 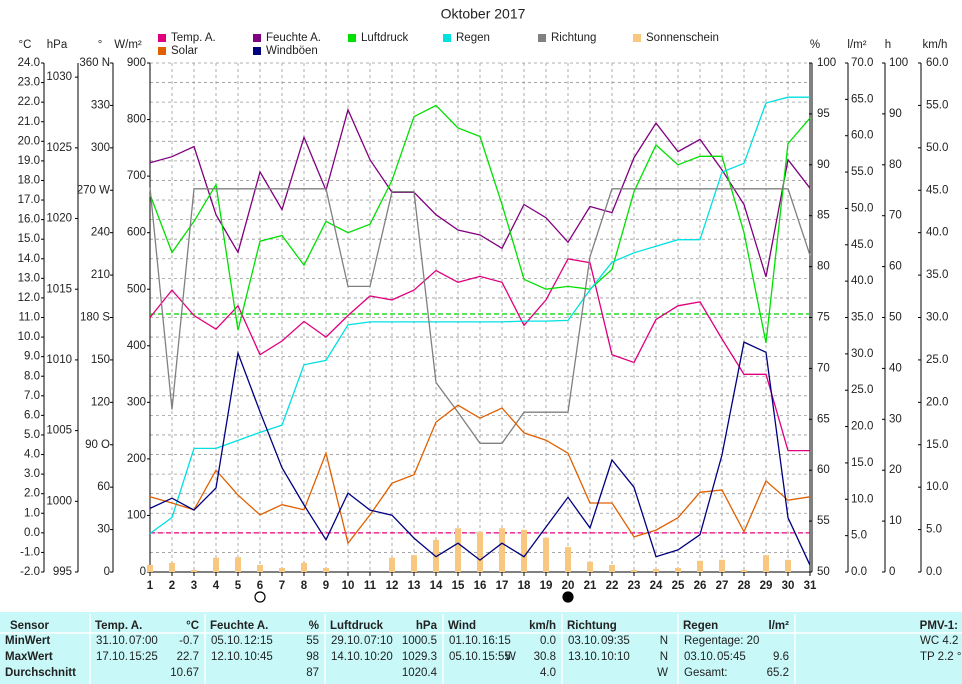 What do you see at coordinates (392, 586) in the screenshot?
I see `x-tick-label: 12` at bounding box center [392, 586].